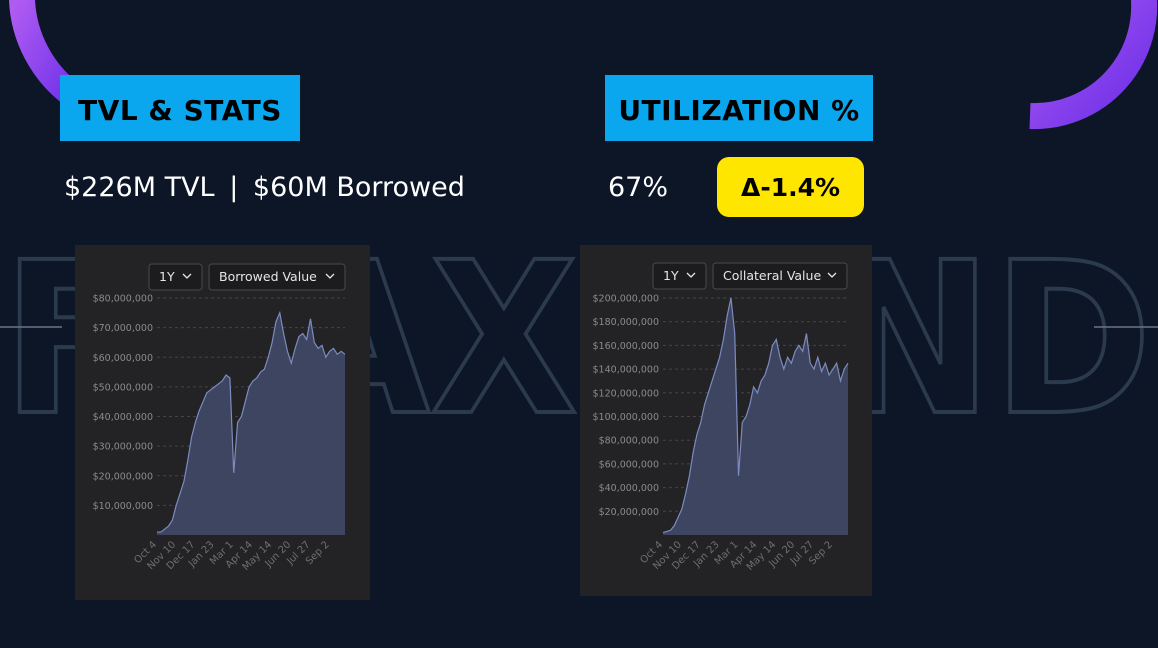  I want to click on y-tick-label: $140,000,000, so click(626, 370).